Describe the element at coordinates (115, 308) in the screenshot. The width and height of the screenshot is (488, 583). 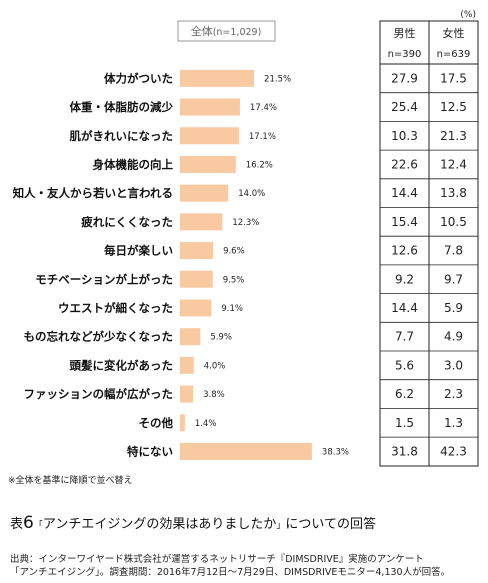
I see `category-label: ウエストが細くなった` at that location.